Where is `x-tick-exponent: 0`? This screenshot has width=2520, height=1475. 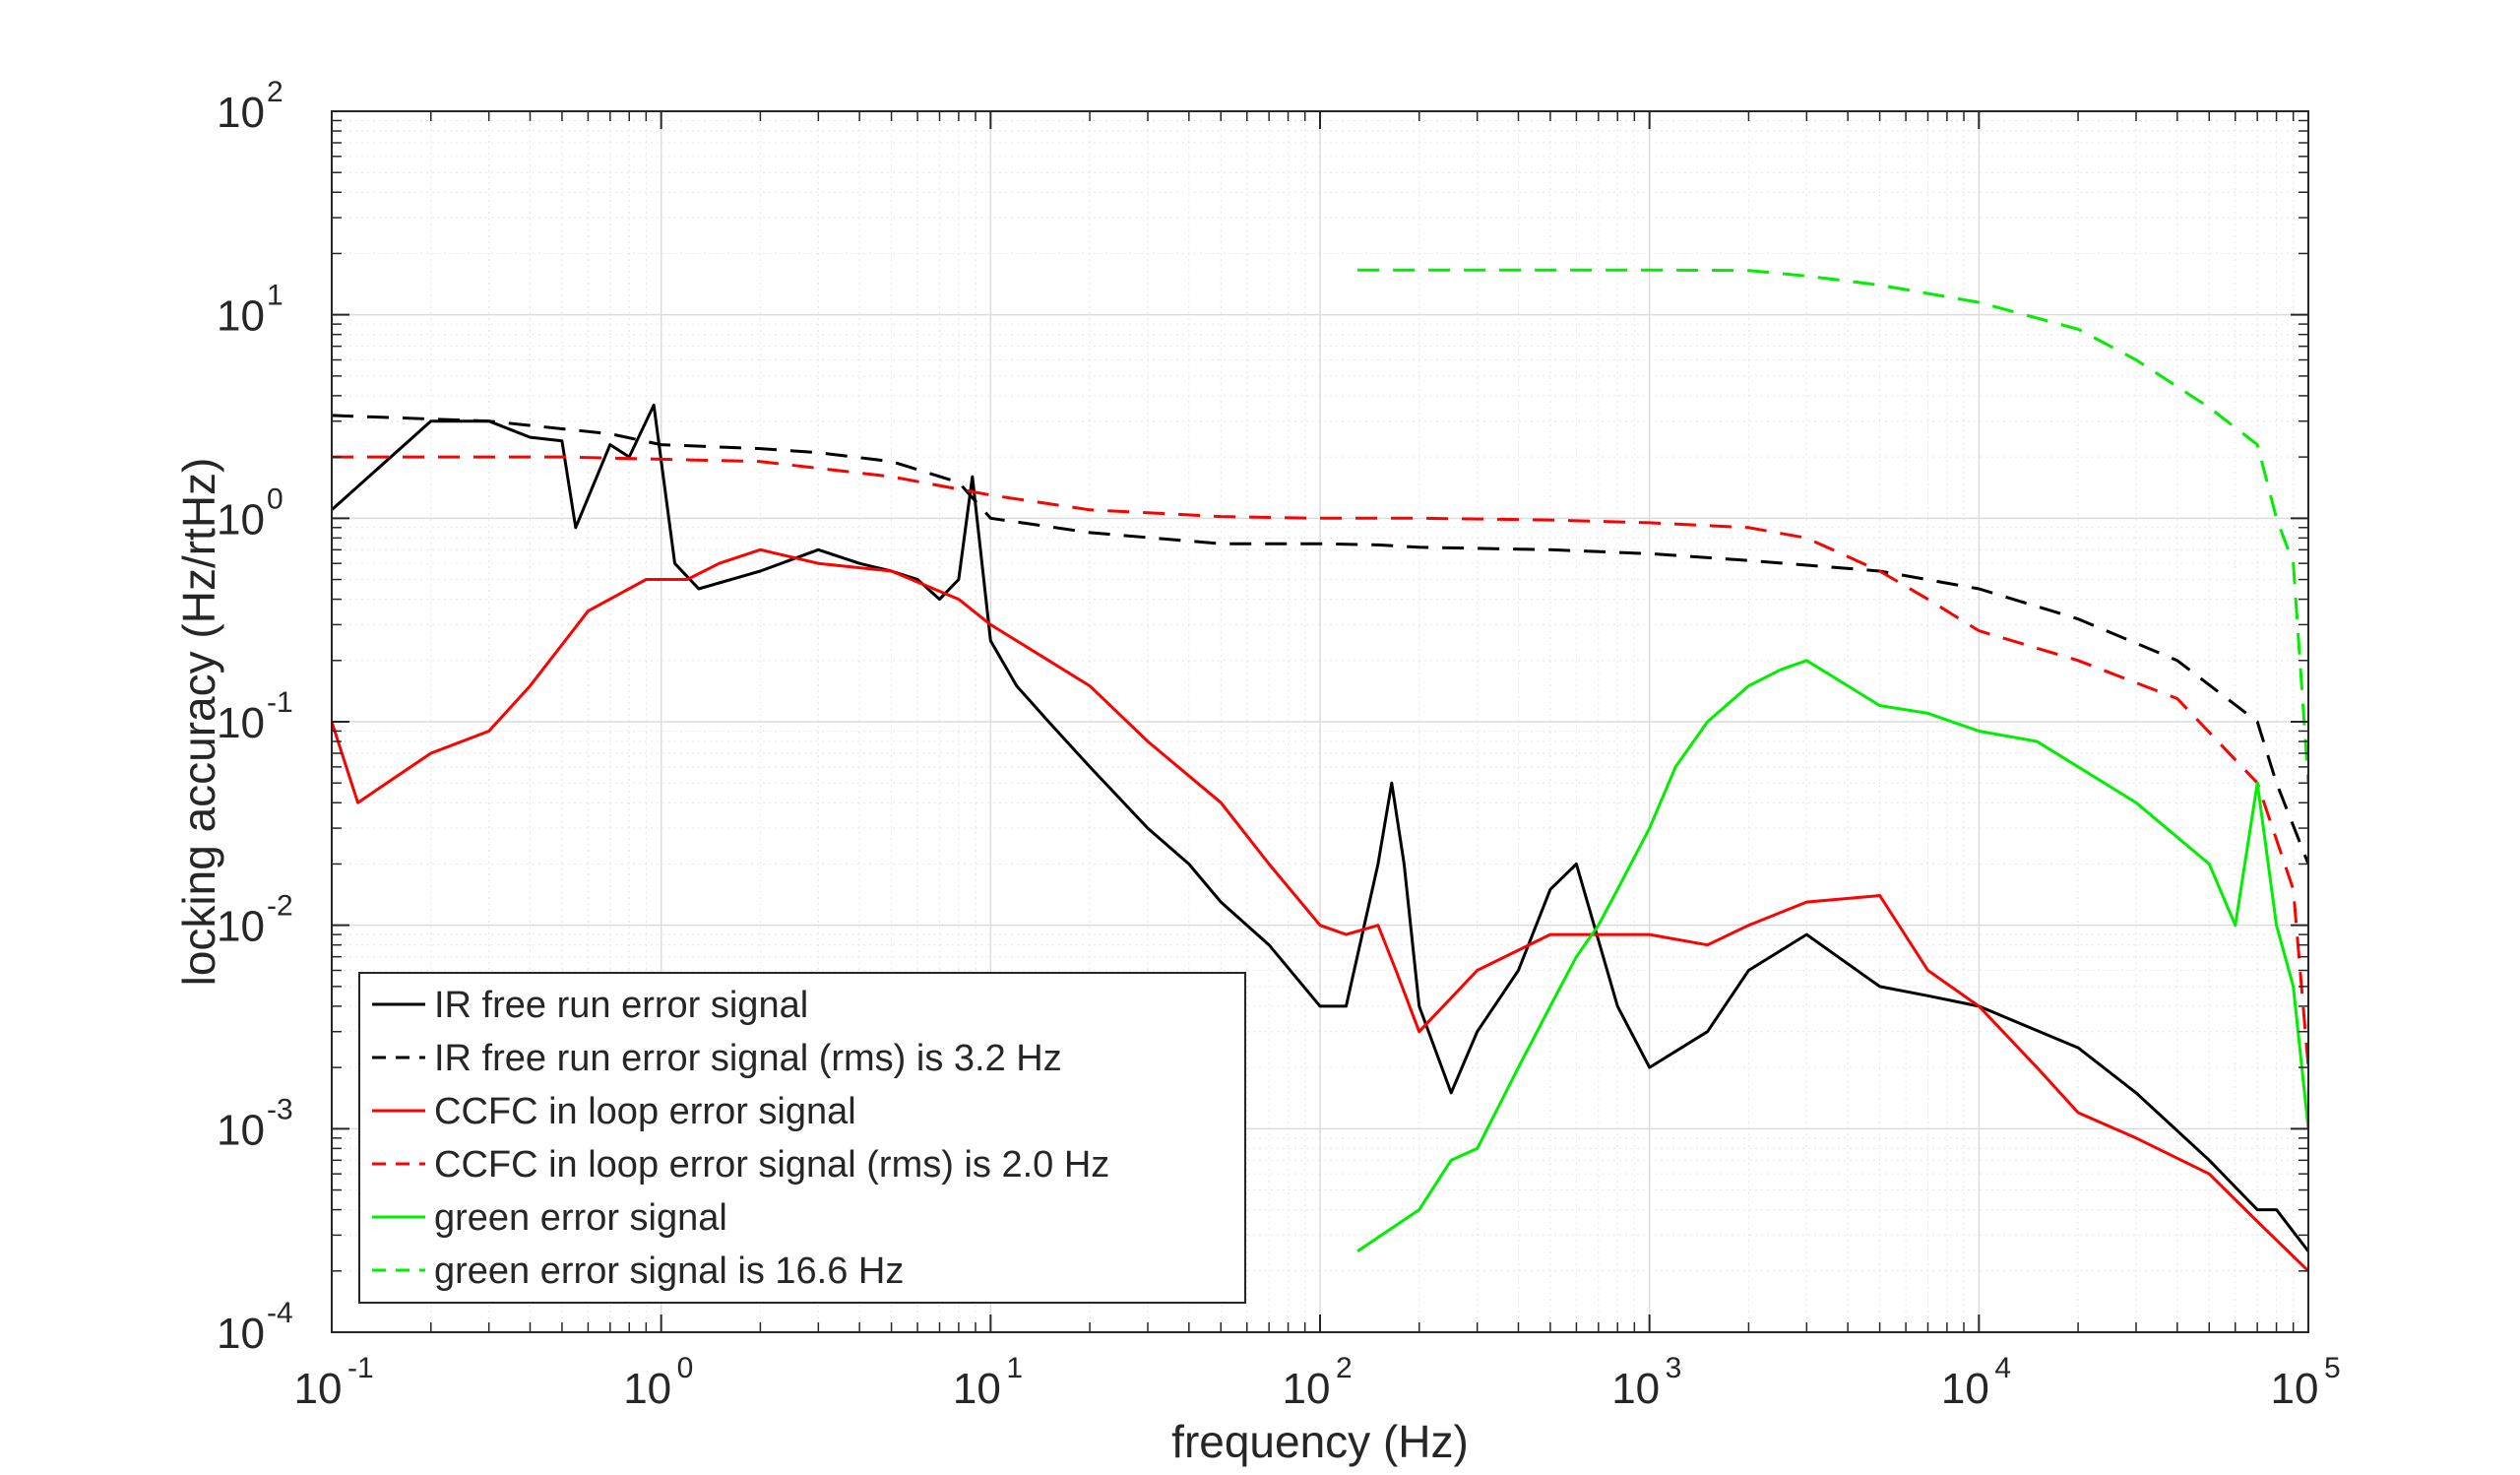
x-tick-exponent: 0 is located at coordinates (685, 1368).